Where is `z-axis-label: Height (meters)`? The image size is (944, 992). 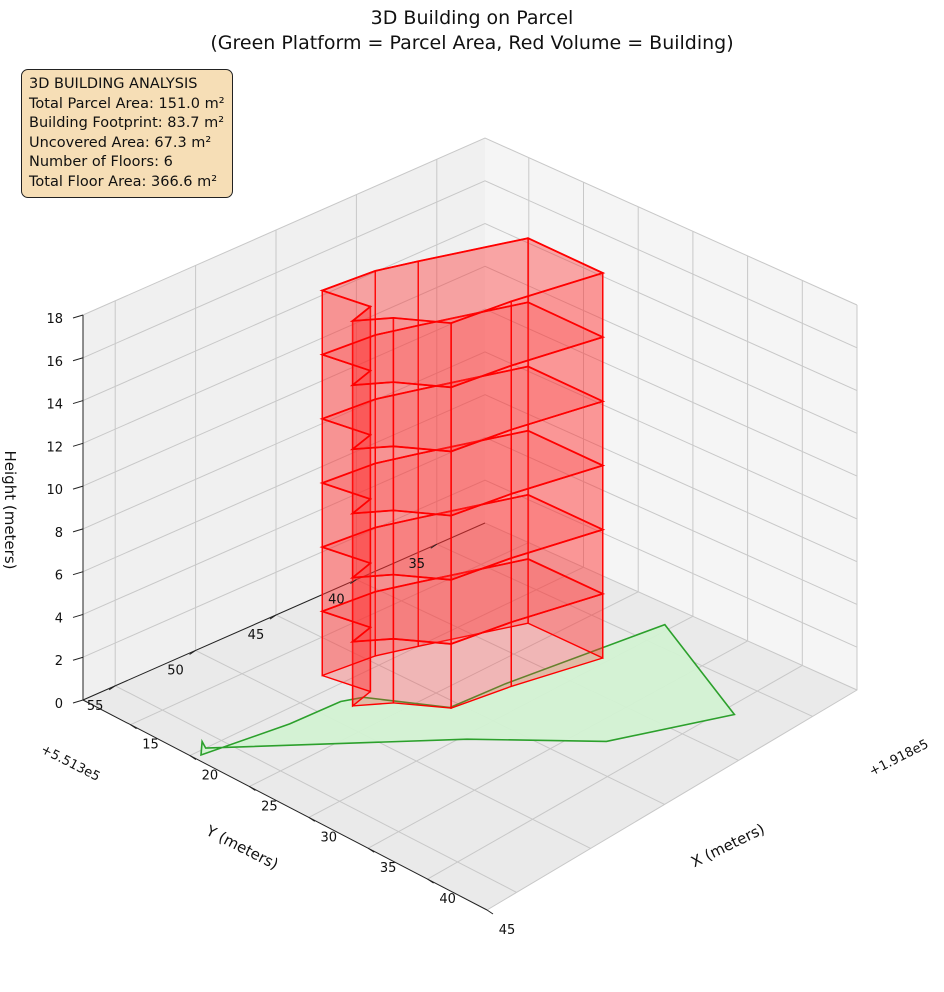 z-axis-label: Height (meters) is located at coordinates (10, 510).